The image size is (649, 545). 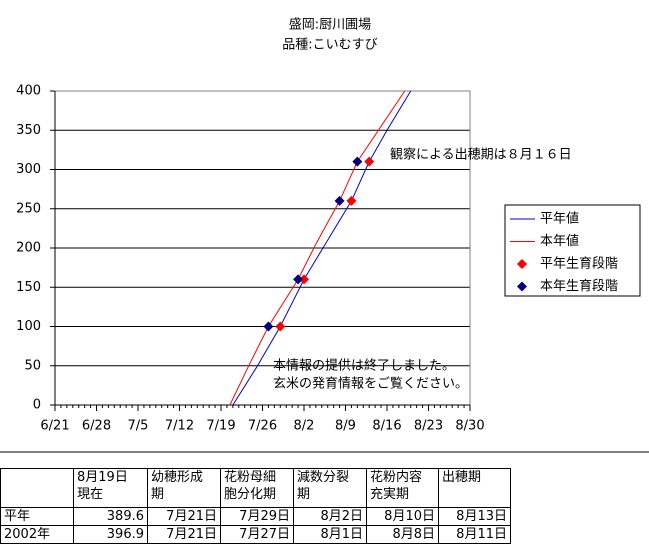 What do you see at coordinates (96, 426) in the screenshot?
I see `x-tick-label: 6/28` at bounding box center [96, 426].